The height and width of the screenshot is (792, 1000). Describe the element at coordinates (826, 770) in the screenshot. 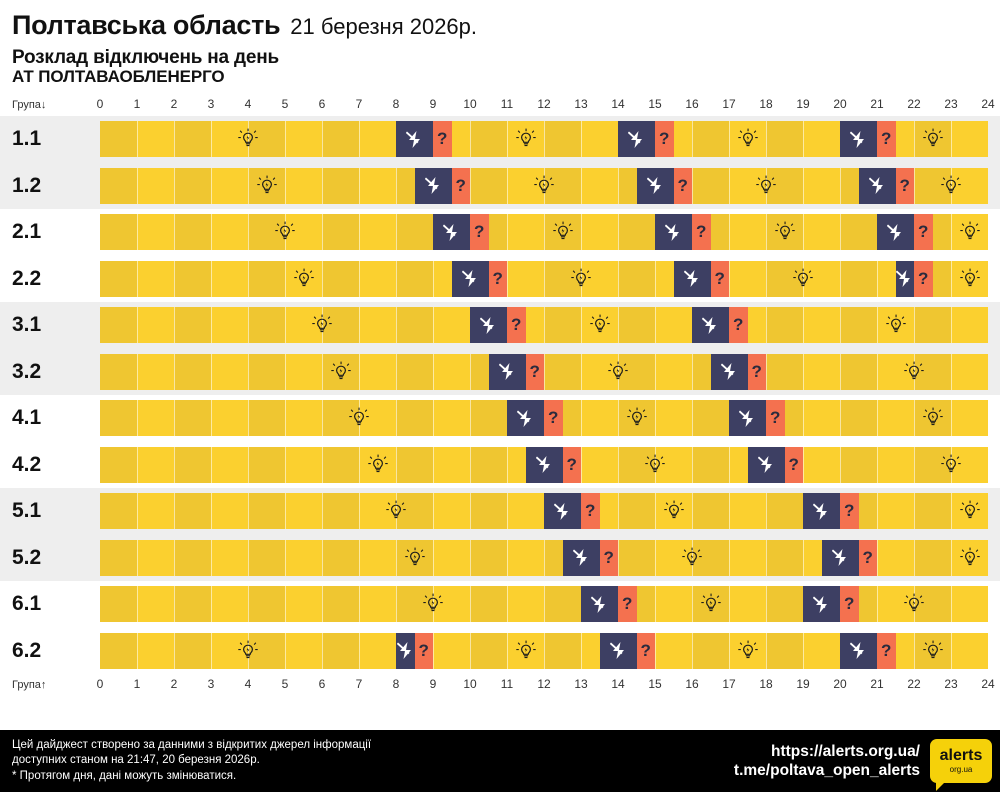

I see `telegram-link: t.me/poltava_open_alerts` at that location.